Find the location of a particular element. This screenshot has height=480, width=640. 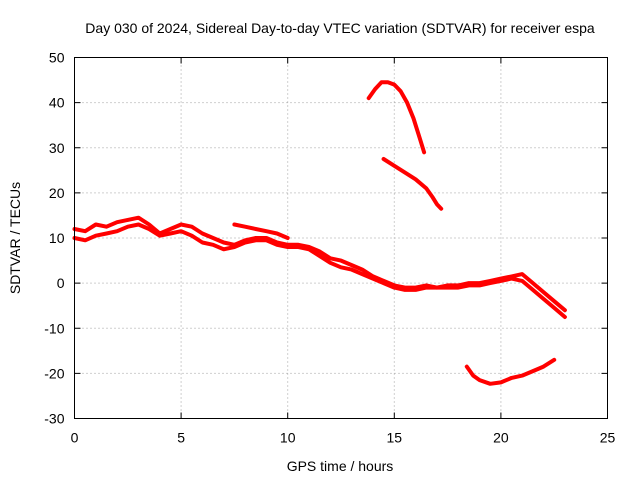

x-tick-label: 25 is located at coordinates (608, 438).